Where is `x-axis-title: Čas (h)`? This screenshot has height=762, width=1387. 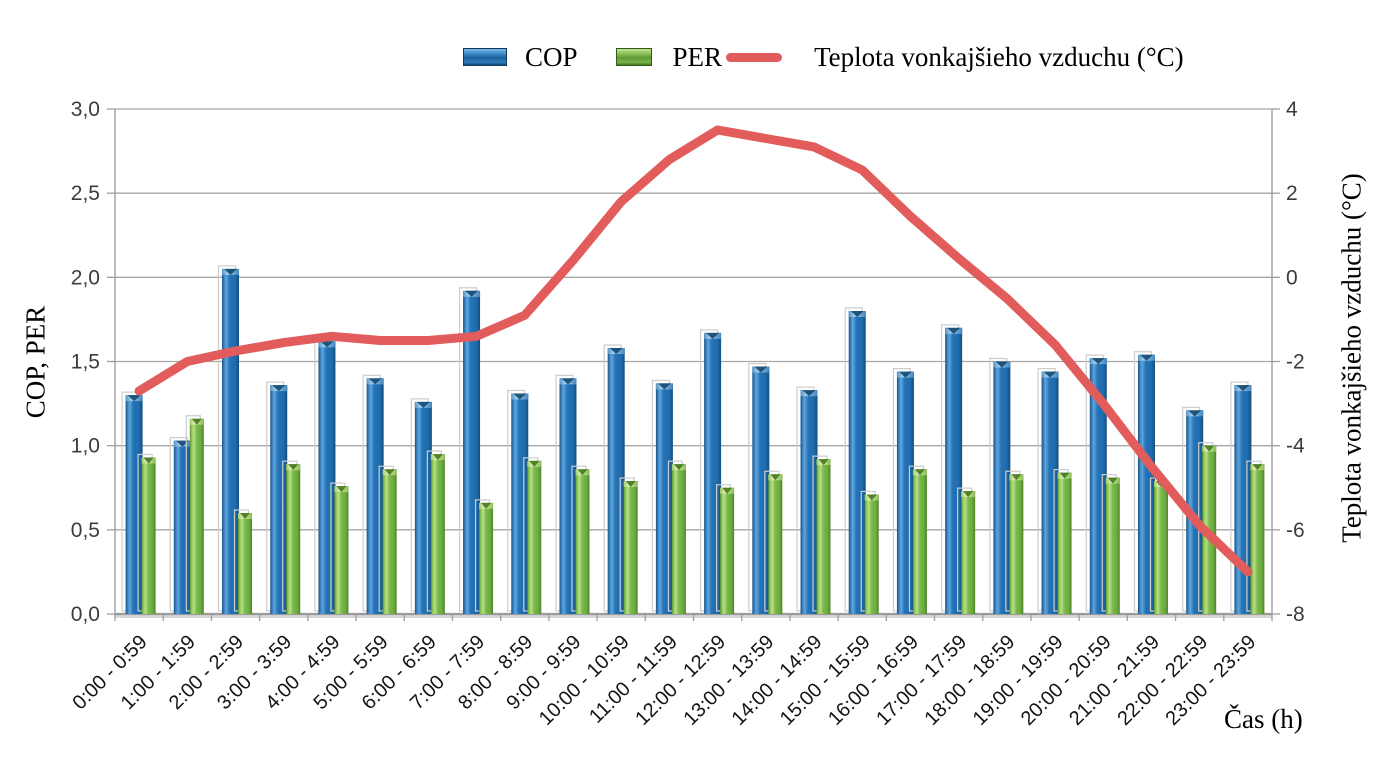
x-axis-title: Čas (h) is located at coordinates (1263, 719).